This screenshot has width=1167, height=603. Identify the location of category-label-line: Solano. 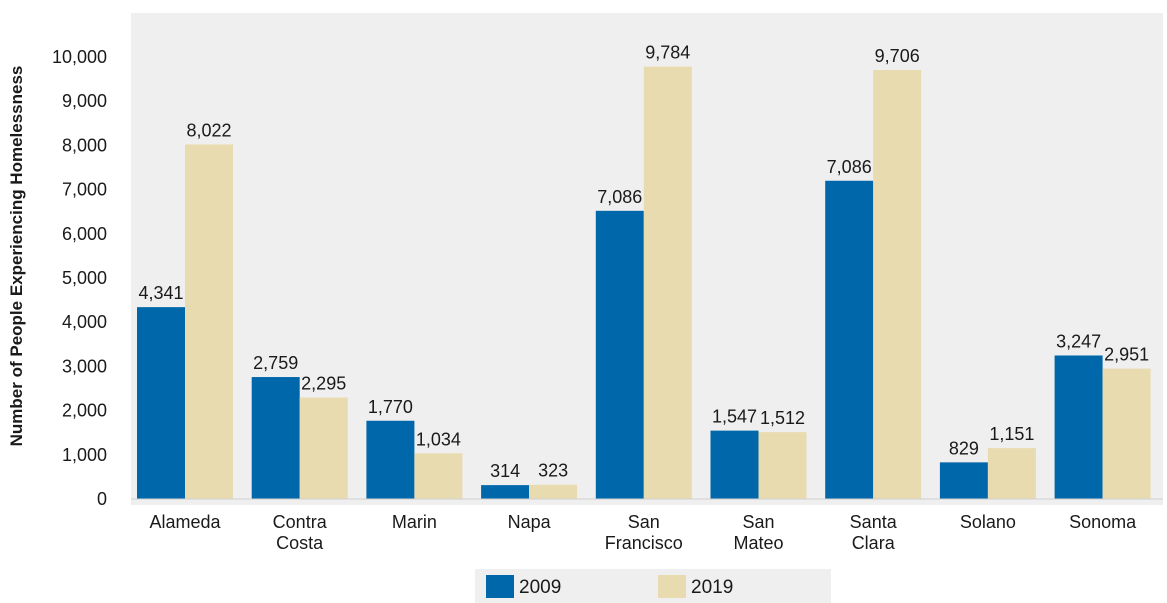
(988, 522).